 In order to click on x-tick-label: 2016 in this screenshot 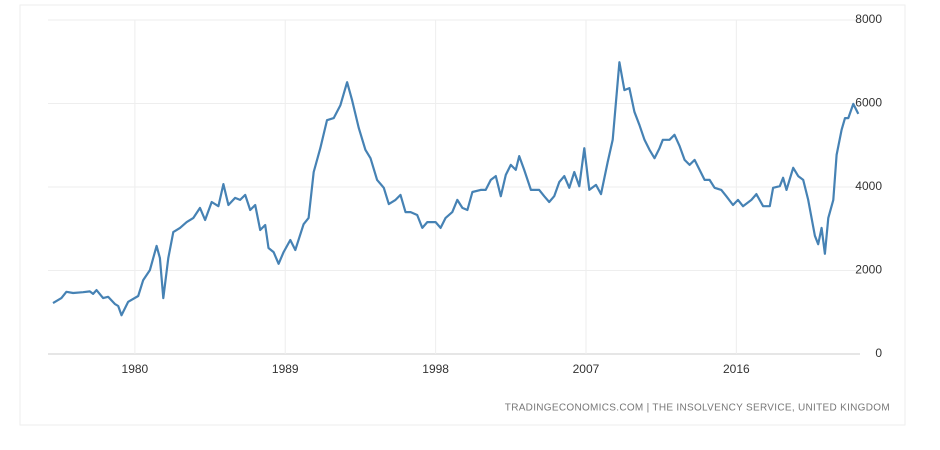, I will do `click(736, 369)`.